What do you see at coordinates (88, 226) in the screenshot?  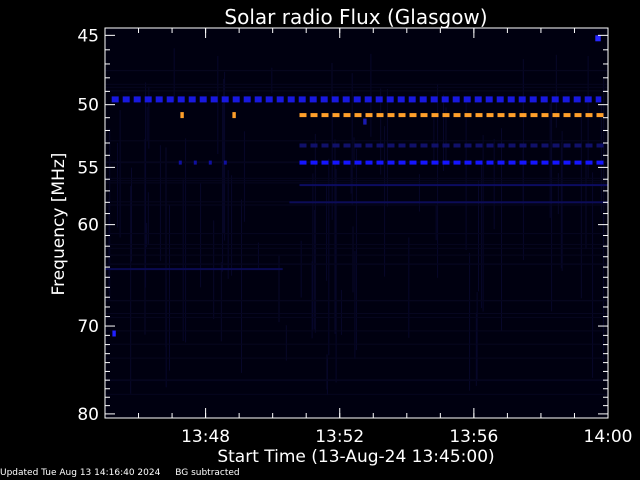 I see `y-tick-label: 60` at bounding box center [88, 226].